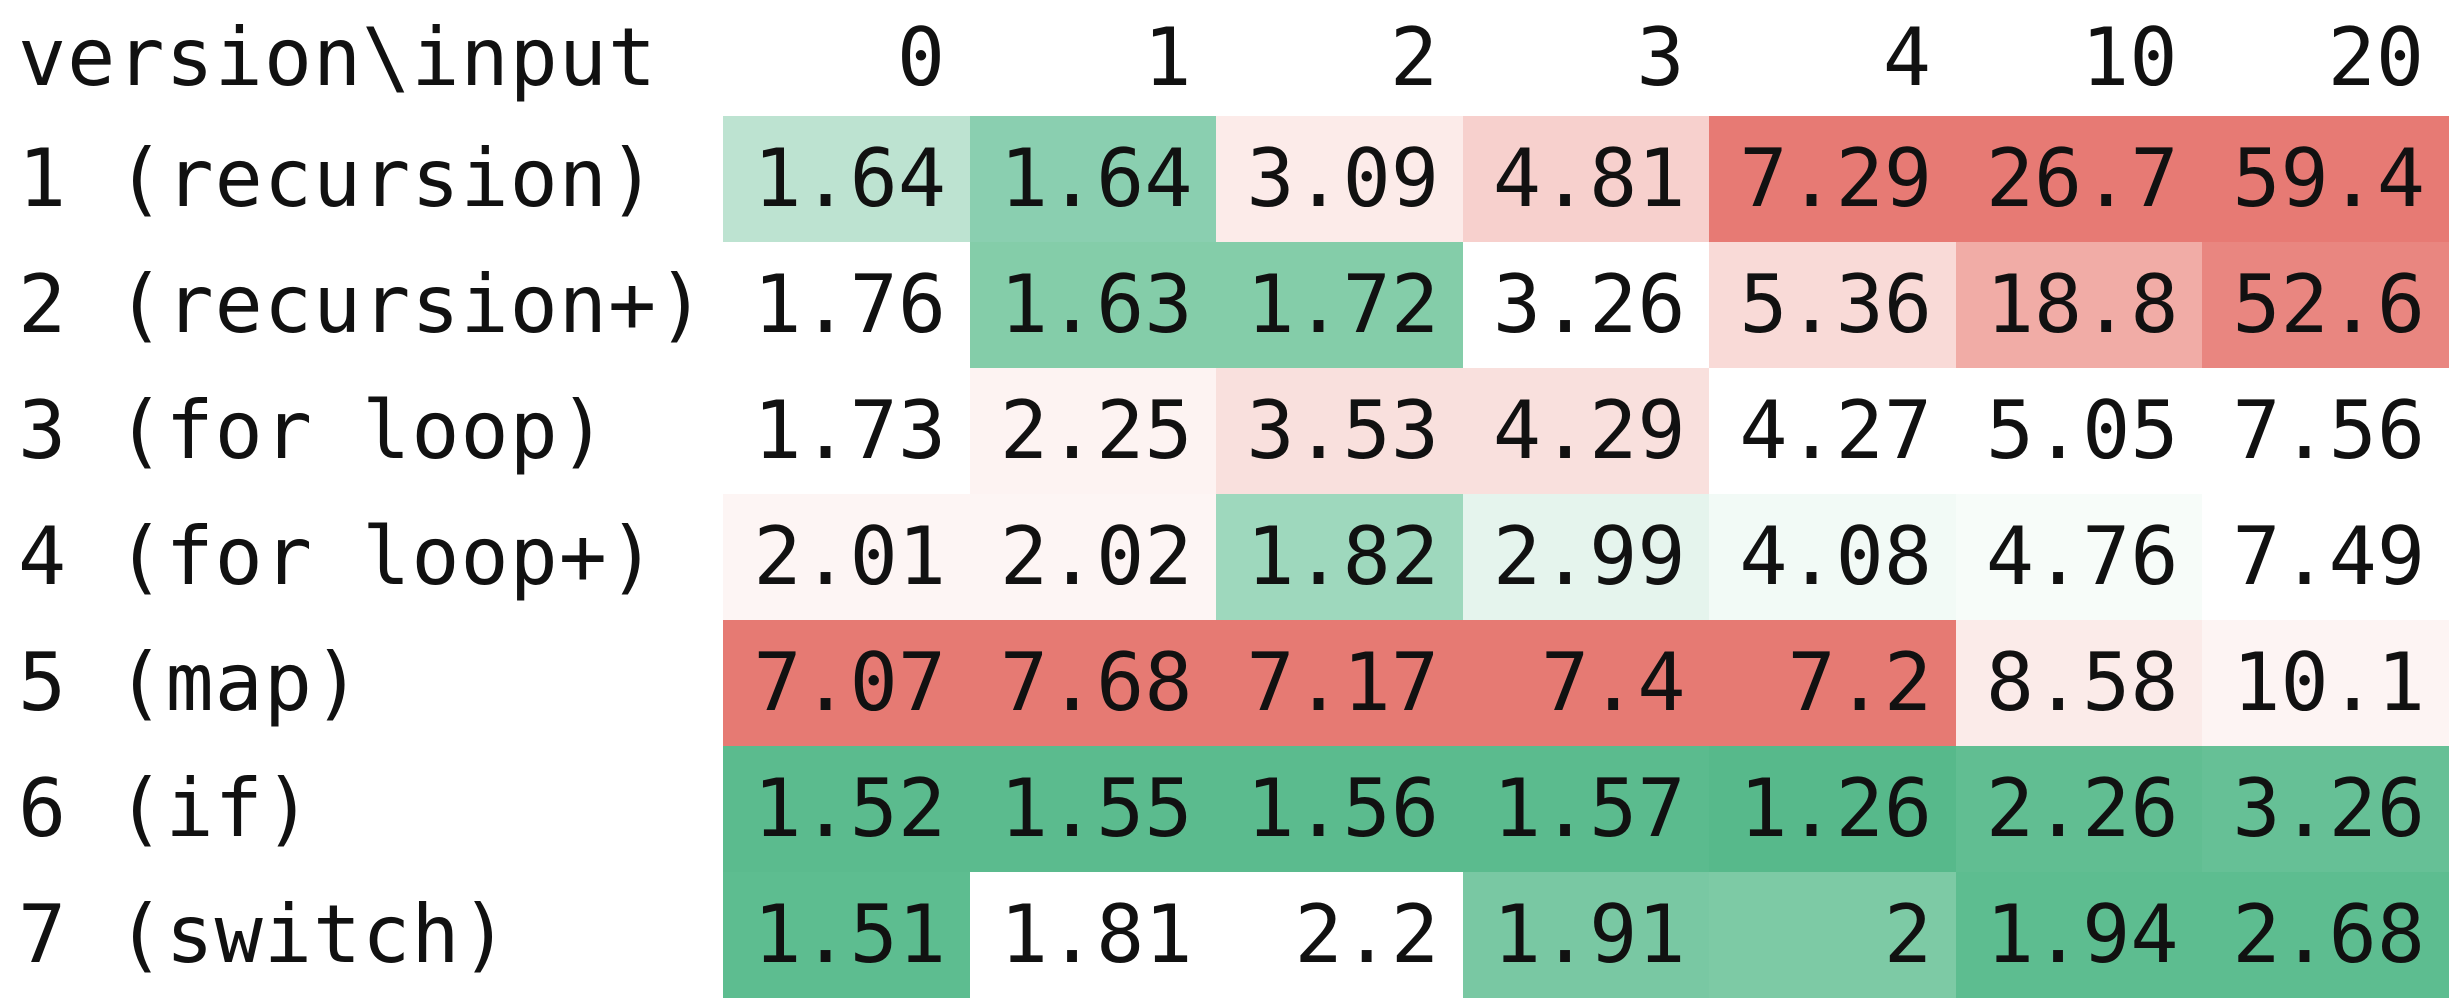 The width and height of the screenshot is (2452, 1002). I want to click on heatmap-cell: 5.36, so click(1832, 305).